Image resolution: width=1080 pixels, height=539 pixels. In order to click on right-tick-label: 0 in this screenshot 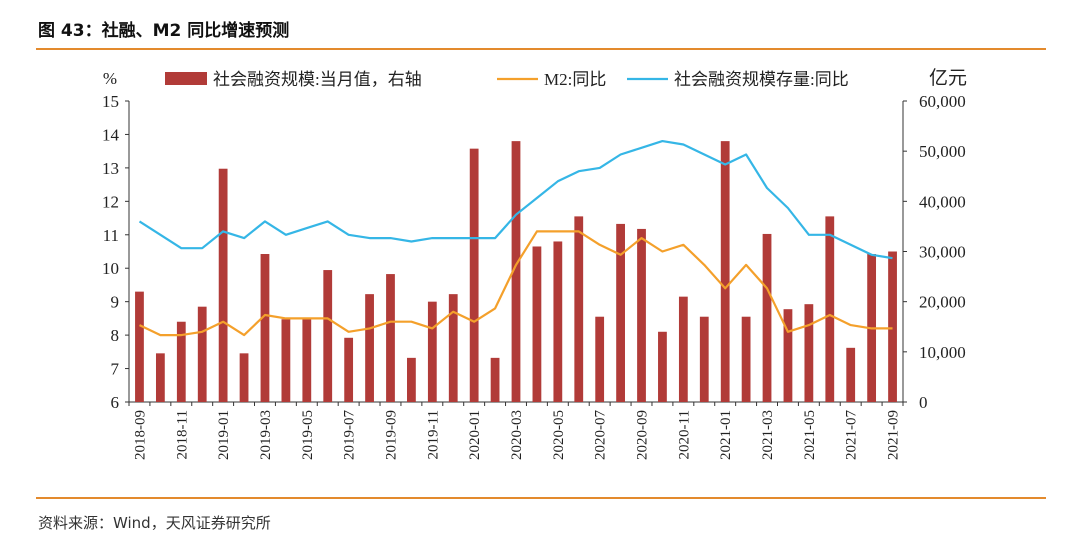, I will do `click(923, 402)`.